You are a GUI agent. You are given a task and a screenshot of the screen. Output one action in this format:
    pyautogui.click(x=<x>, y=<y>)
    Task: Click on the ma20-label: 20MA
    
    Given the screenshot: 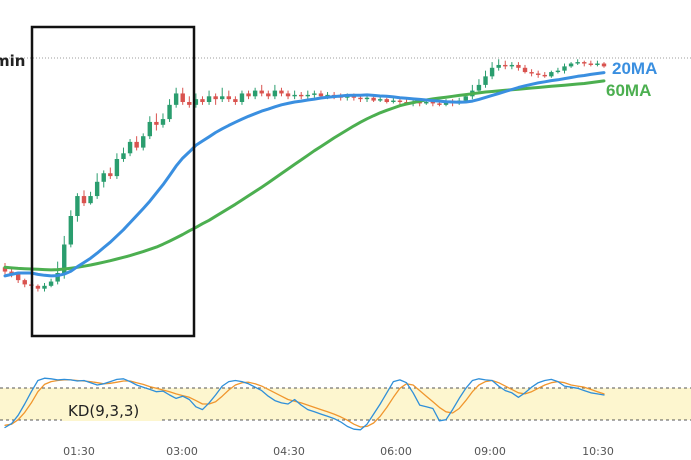 What is the action you would take?
    pyautogui.click(x=634, y=68)
    